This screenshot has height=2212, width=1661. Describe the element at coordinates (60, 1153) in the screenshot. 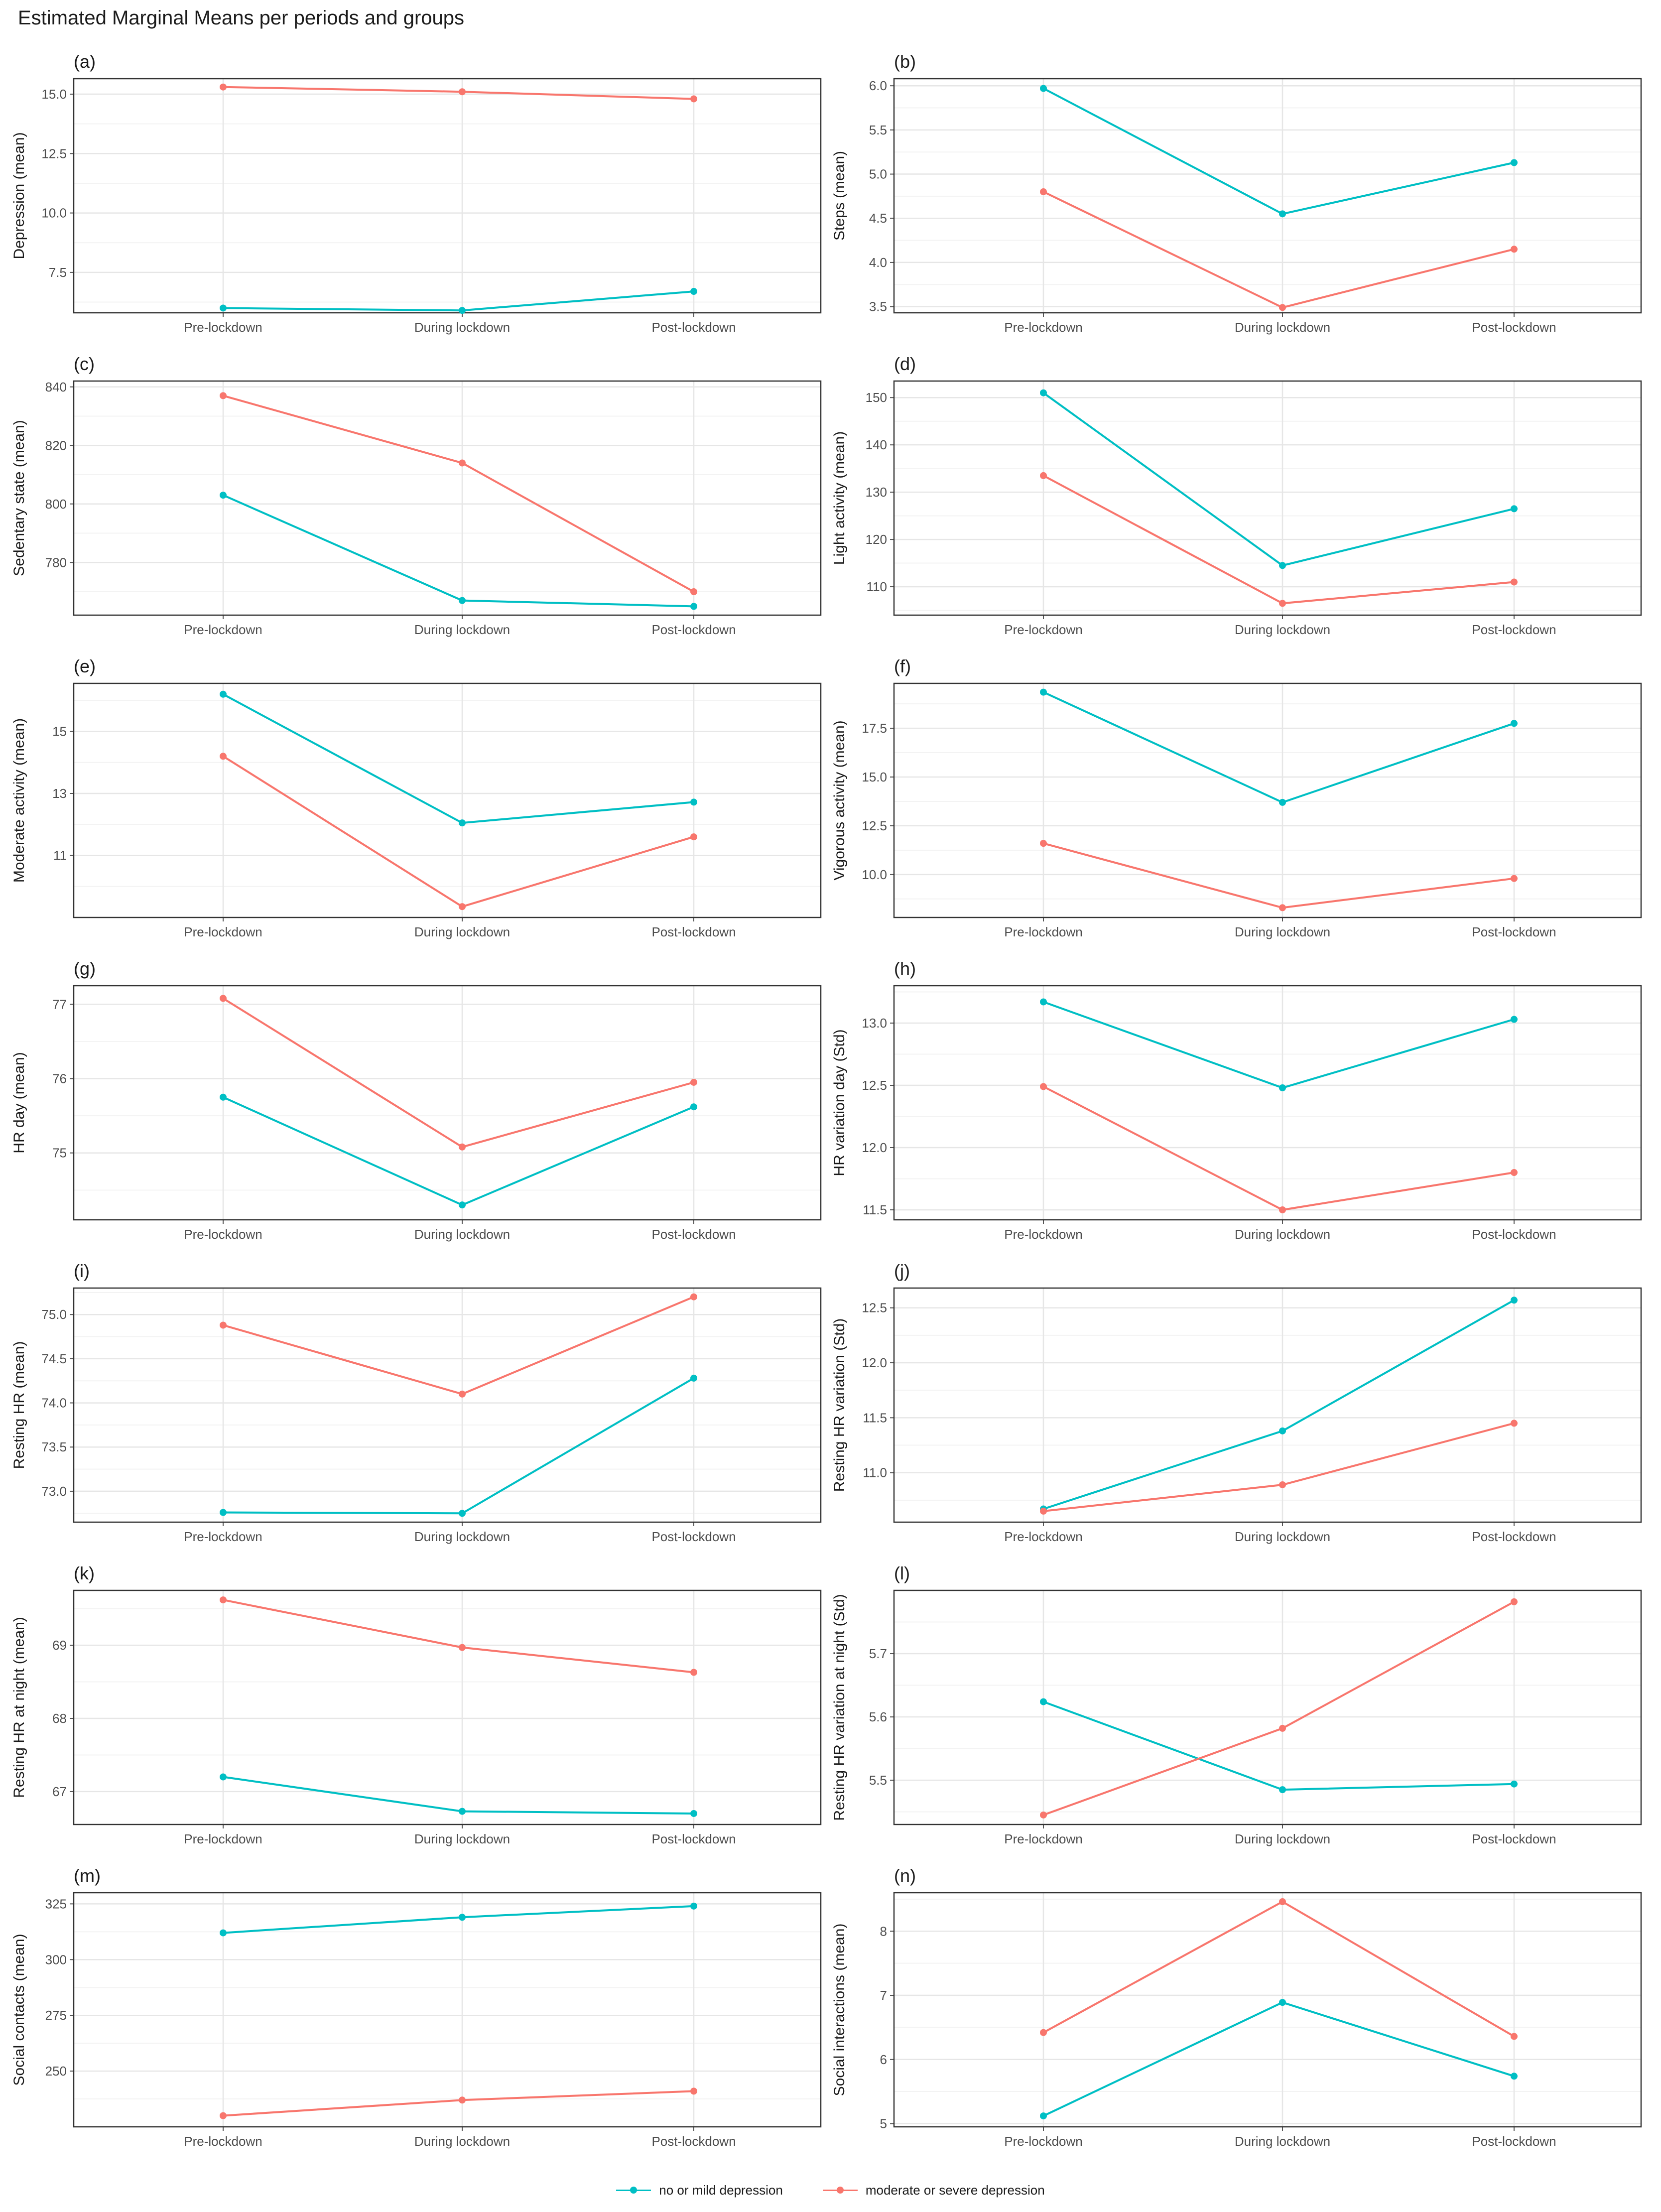

I see `y-tick-label: 75` at that location.